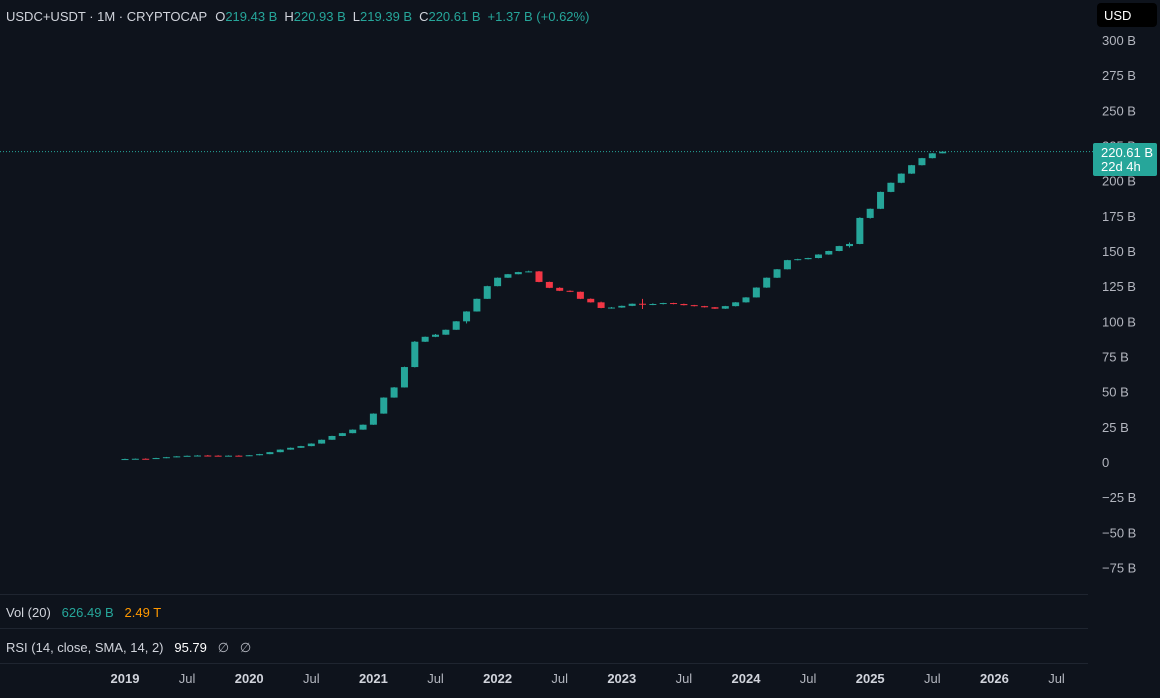 The image size is (1160, 698). What do you see at coordinates (1119, 286) in the screenshot?
I see `price-tick-label: 125 B` at bounding box center [1119, 286].